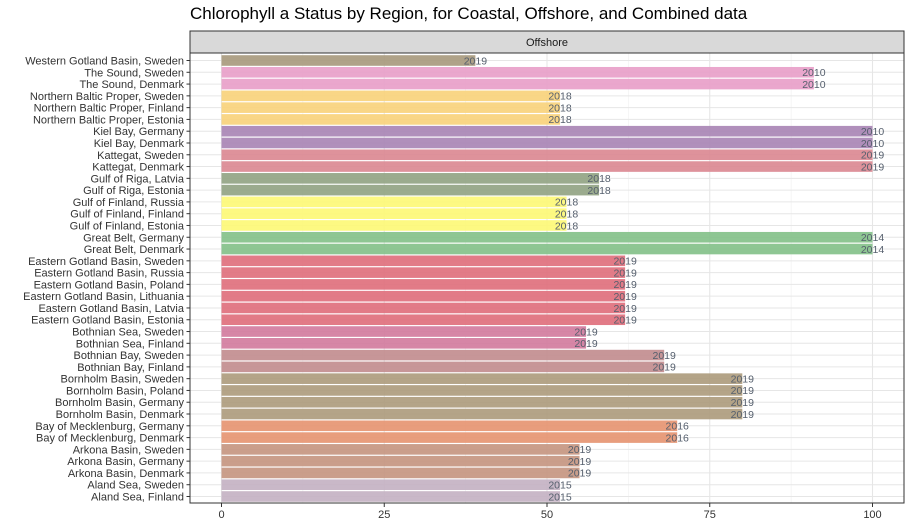 This screenshot has height=528, width=912. Describe the element at coordinates (547, 515) in the screenshot. I see `x-tick-label: 50` at that location.